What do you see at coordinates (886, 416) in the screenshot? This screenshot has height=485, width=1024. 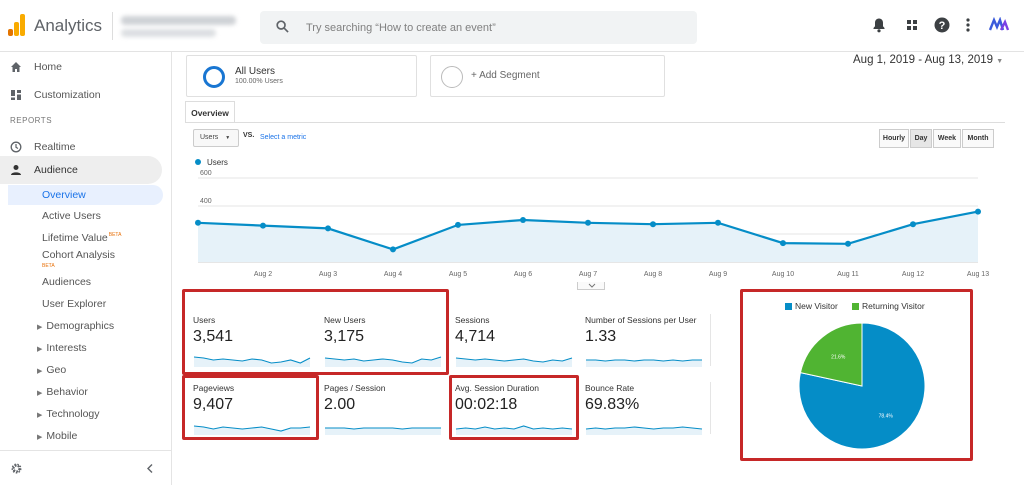 I see `pie-slice-label: 78.4%` at bounding box center [886, 416].